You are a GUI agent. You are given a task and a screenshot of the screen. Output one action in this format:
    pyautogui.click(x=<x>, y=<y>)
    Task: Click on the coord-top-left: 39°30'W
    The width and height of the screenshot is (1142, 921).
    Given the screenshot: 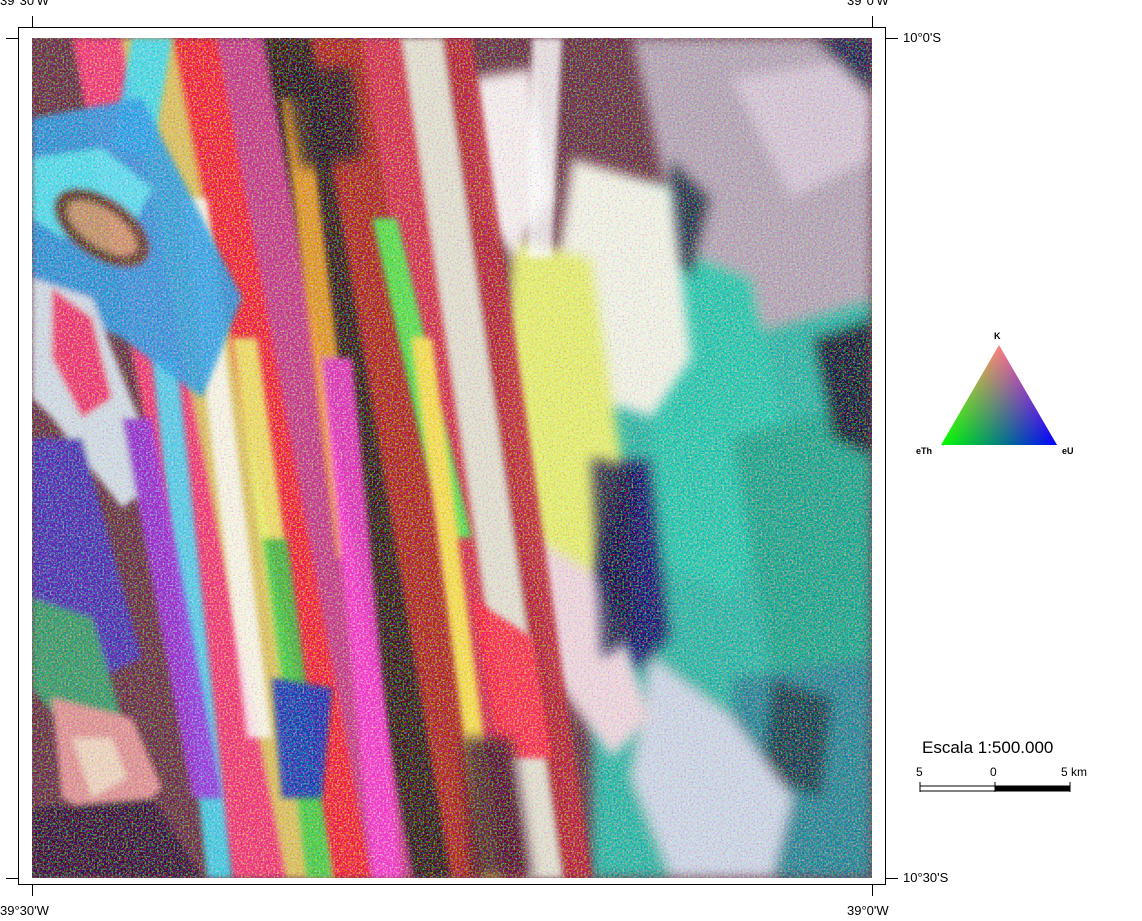 What is the action you would take?
    pyautogui.click(x=24, y=4)
    